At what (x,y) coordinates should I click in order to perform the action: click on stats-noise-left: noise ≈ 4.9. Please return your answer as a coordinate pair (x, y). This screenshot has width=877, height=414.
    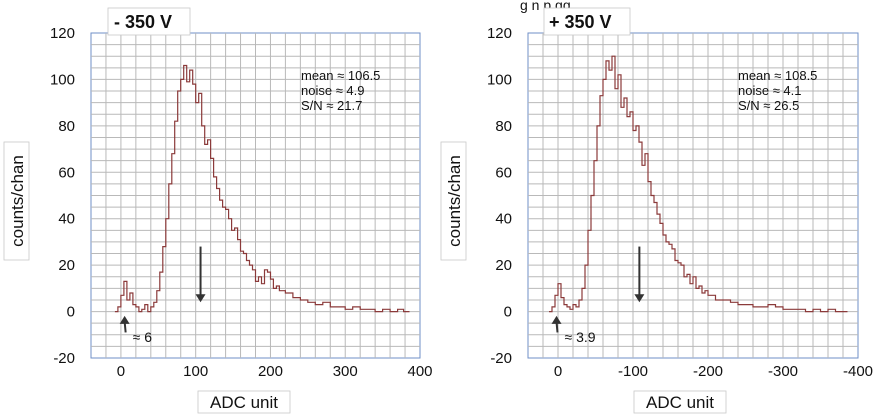
    Looking at the image, I should click on (333, 90).